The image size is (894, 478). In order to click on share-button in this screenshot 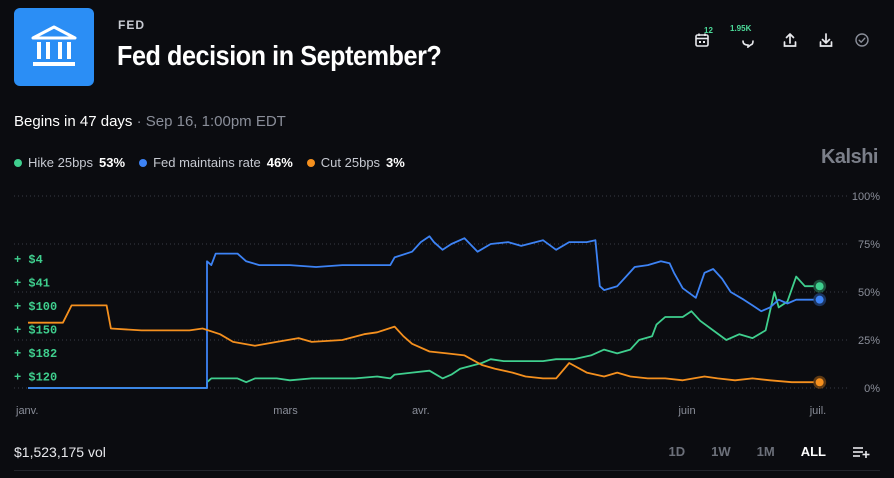, I will do `click(790, 40)`.